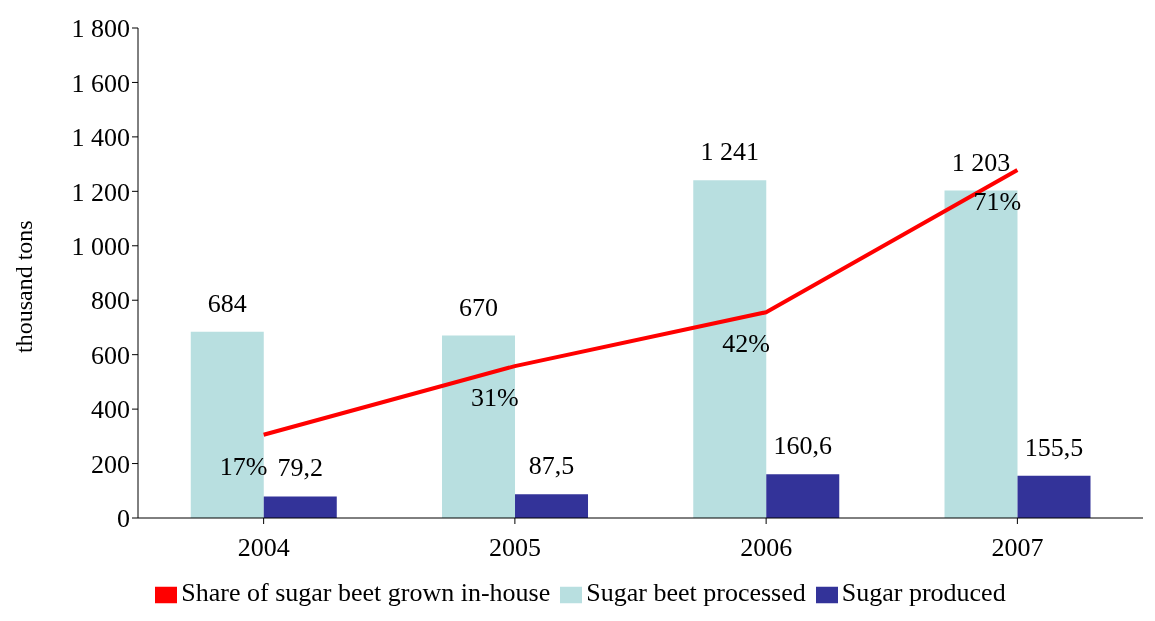  What do you see at coordinates (100, 29) in the screenshot?
I see `y-tick-label: 1 800` at bounding box center [100, 29].